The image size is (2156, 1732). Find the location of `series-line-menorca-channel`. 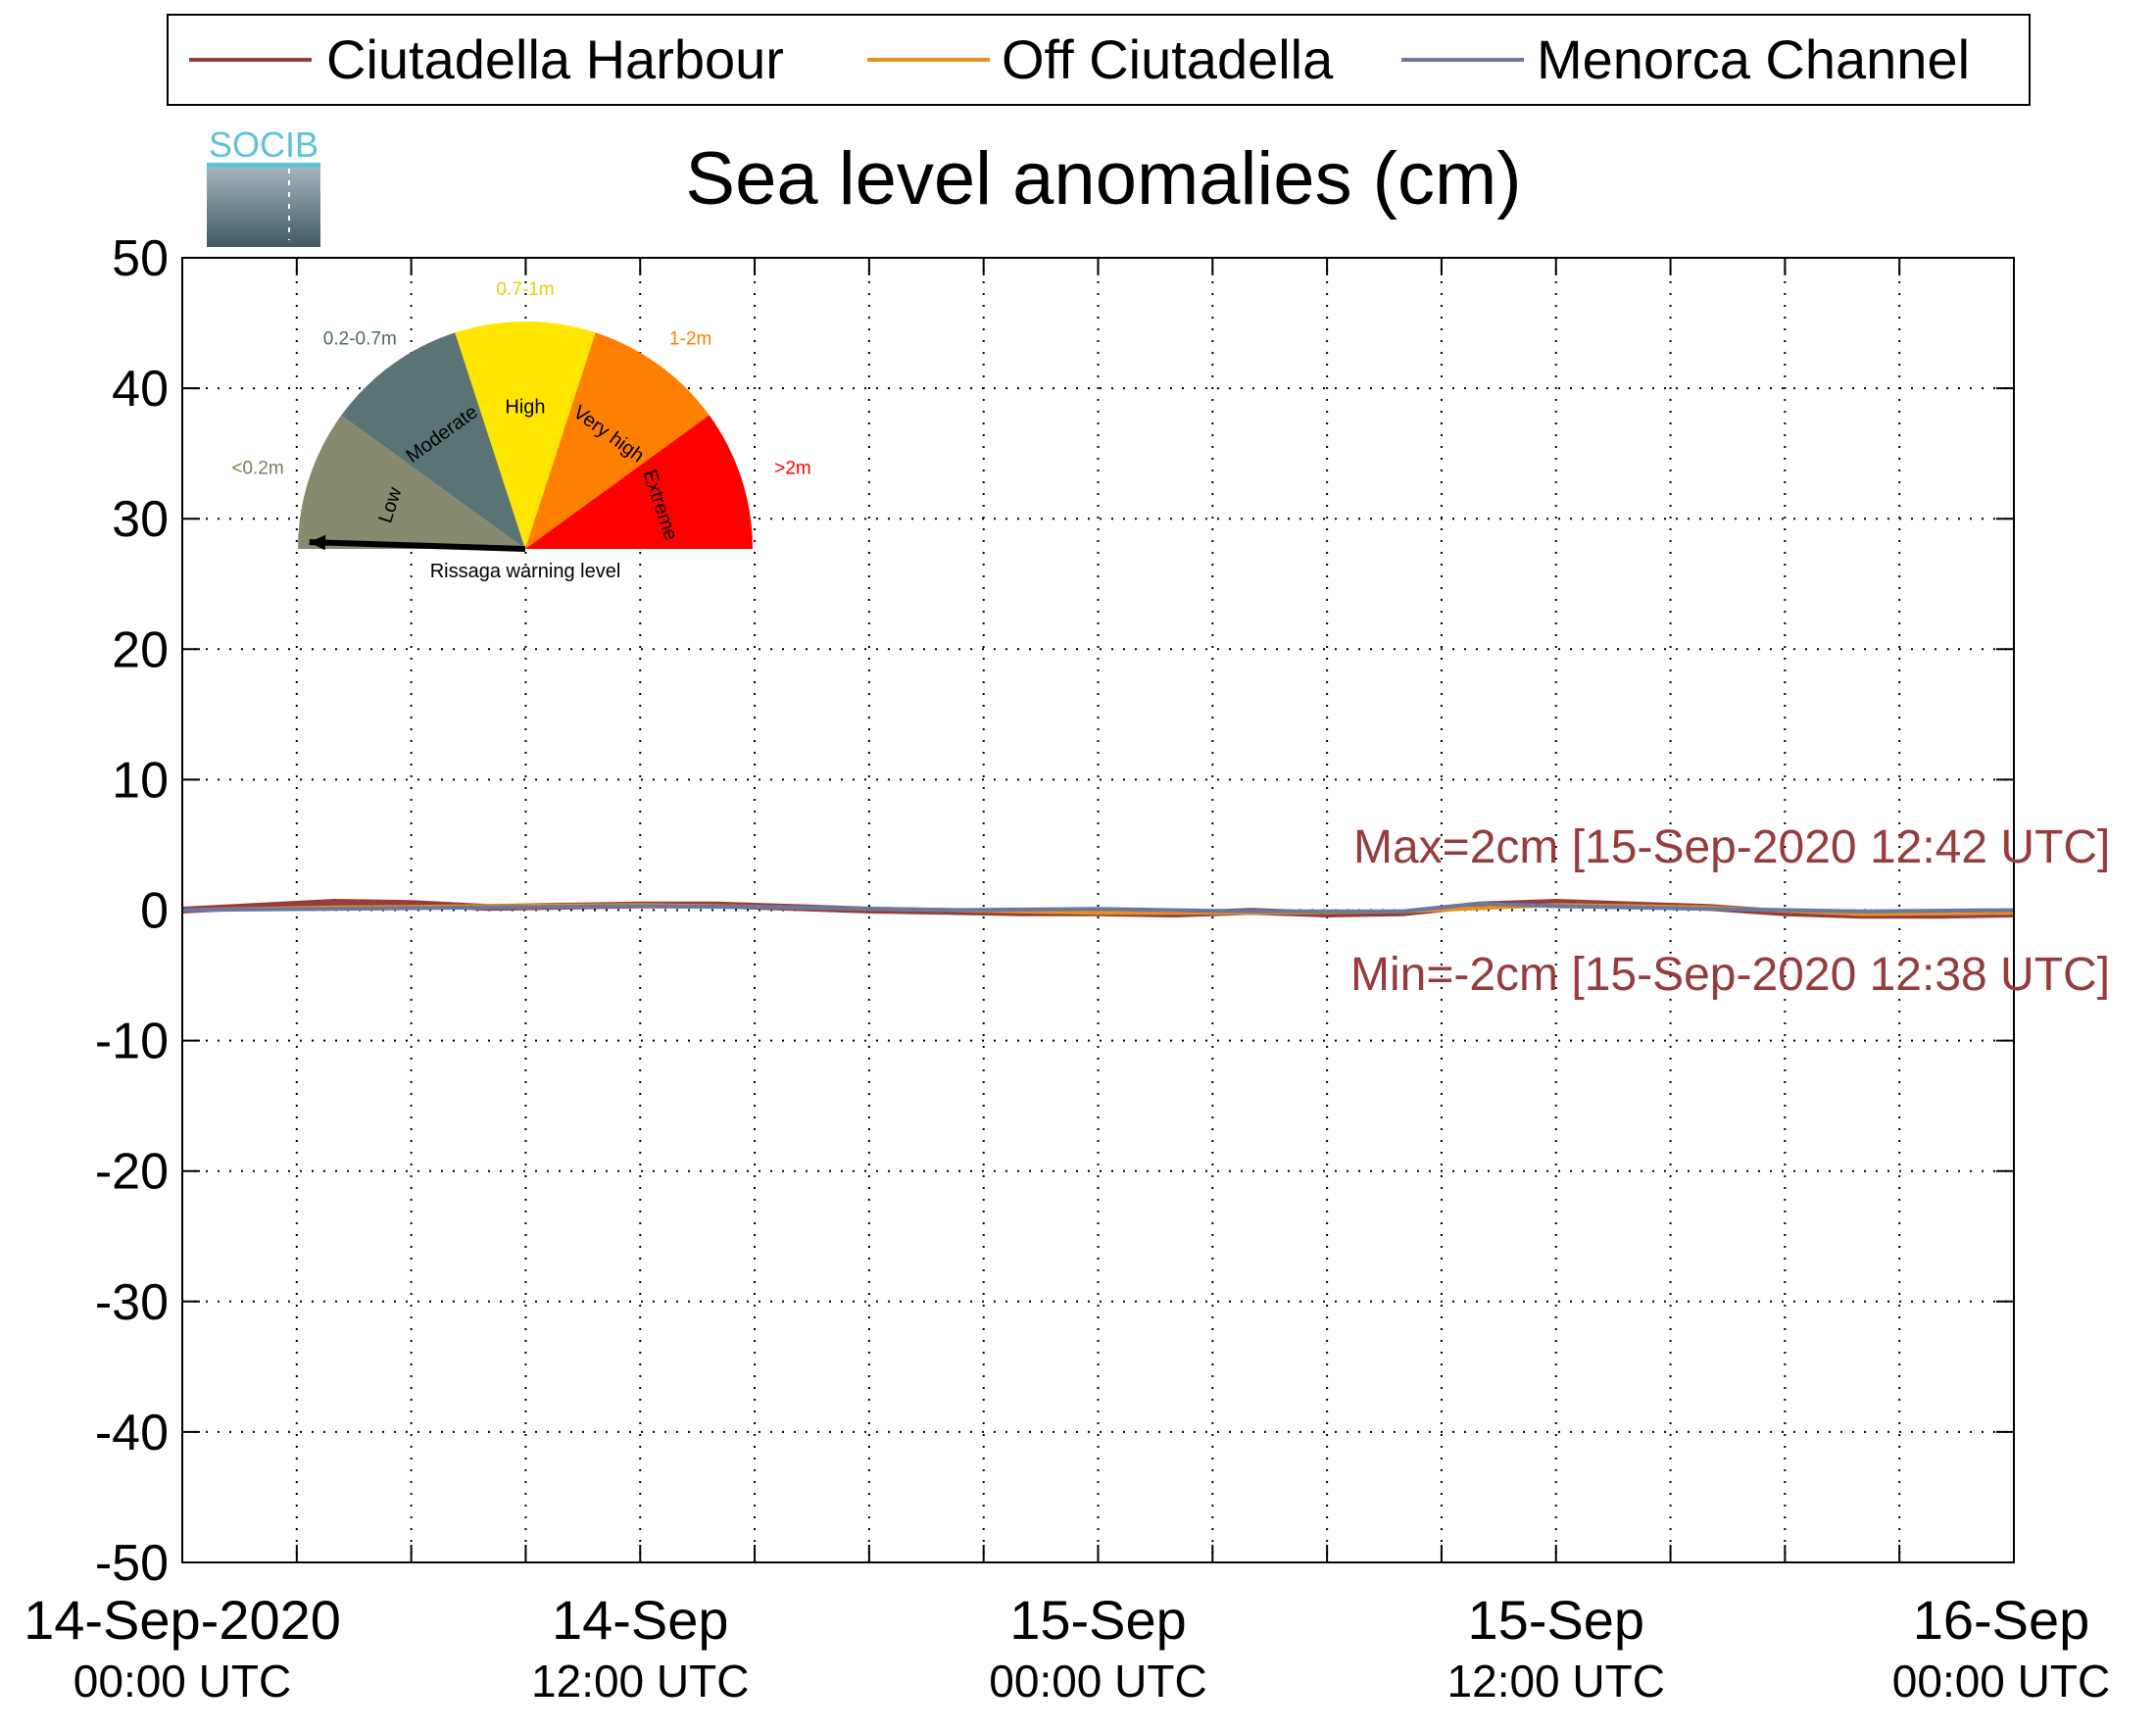

series-line-menorca-channel is located at coordinates (1098, 908).